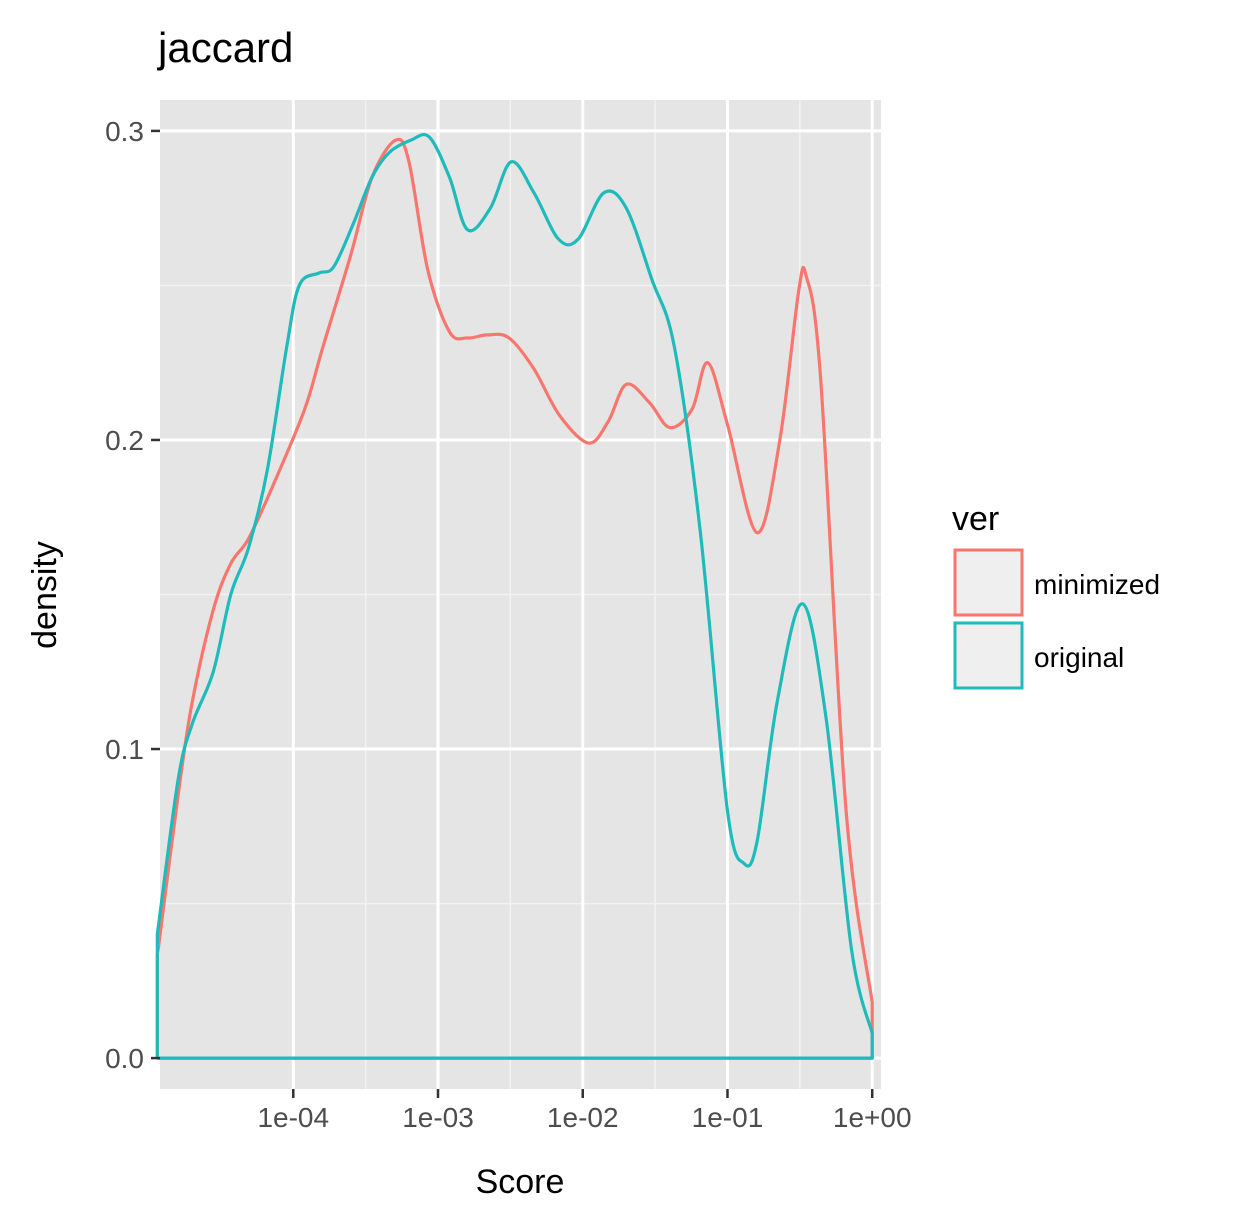 Image resolution: width=1245 pixels, height=1216 pixels. I want to click on chart-title: jaccard, so click(224, 47).